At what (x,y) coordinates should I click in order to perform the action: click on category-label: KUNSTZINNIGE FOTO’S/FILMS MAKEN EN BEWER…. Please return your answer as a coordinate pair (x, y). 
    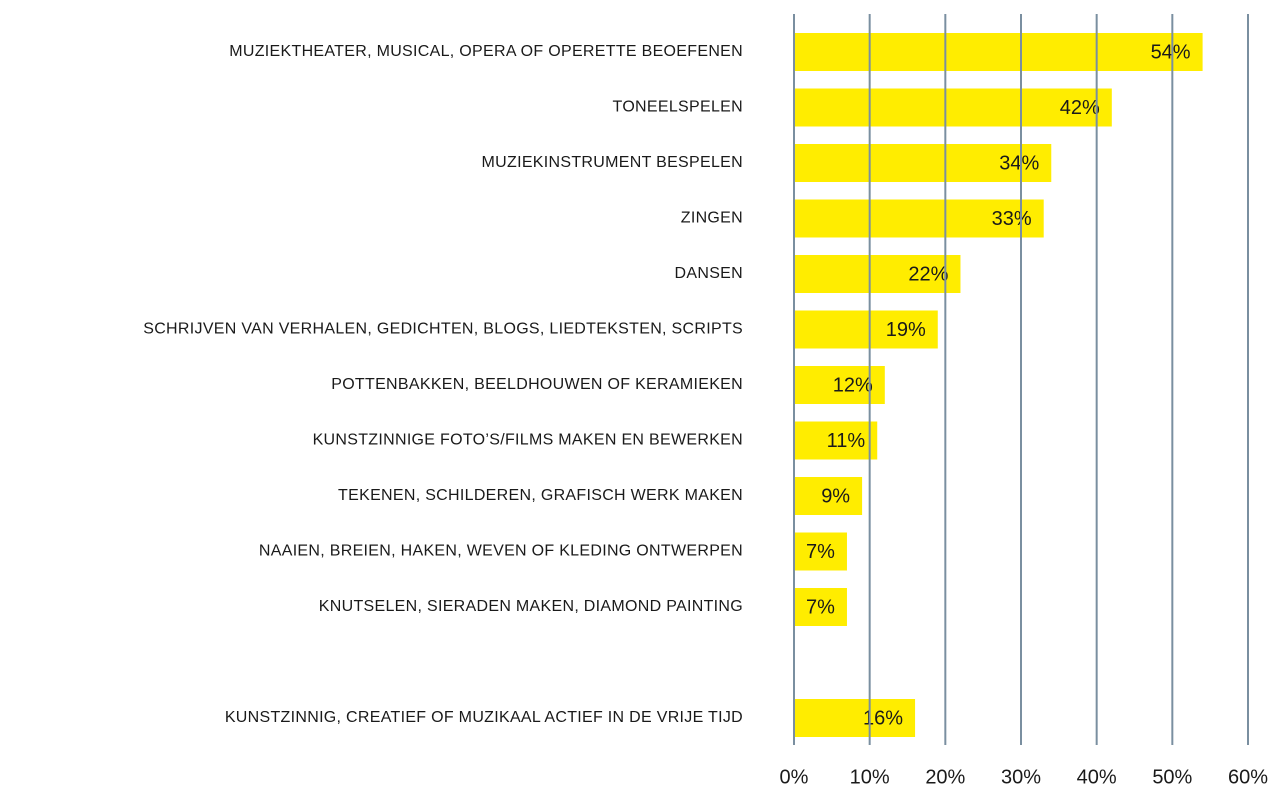
    Looking at the image, I should click on (528, 440).